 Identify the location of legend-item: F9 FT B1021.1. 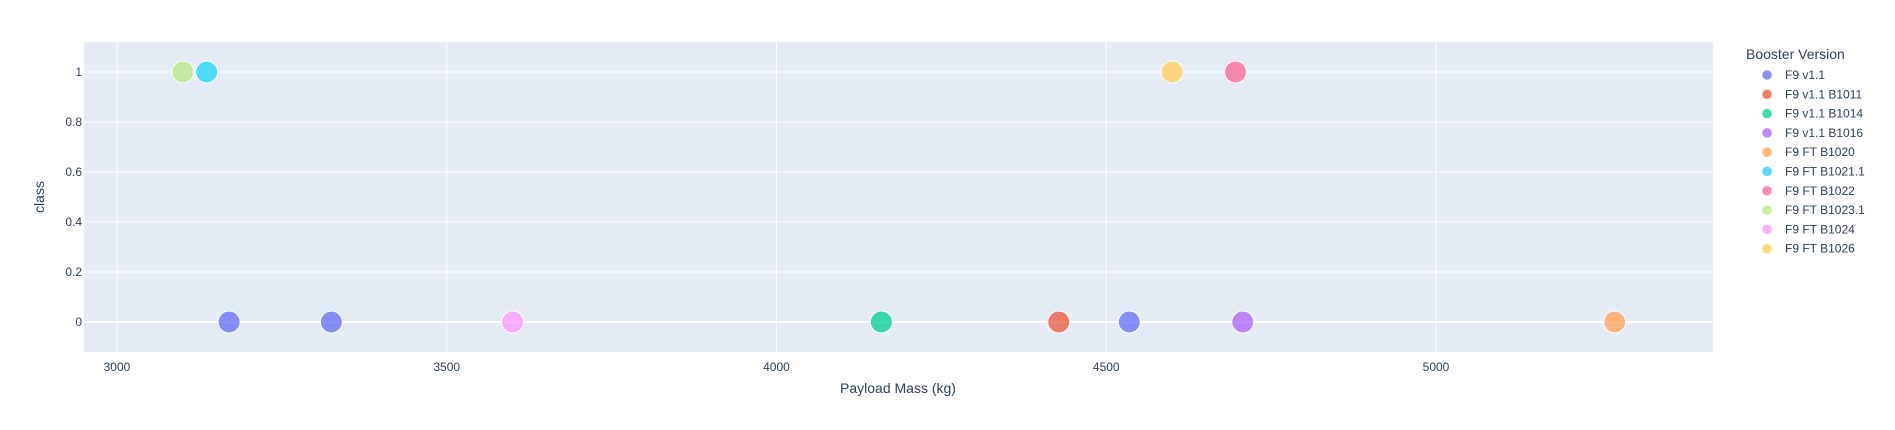
(1813, 172).